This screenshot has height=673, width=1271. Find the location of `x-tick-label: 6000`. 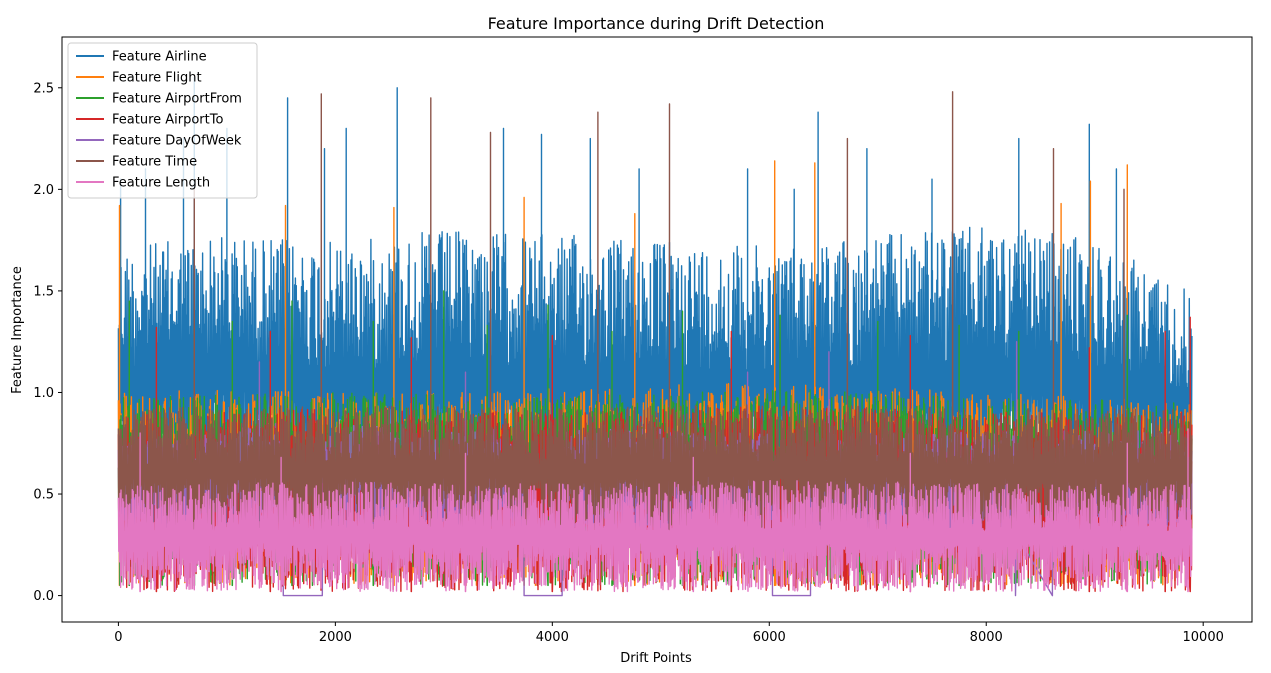

x-tick-label: 6000 is located at coordinates (769, 637).